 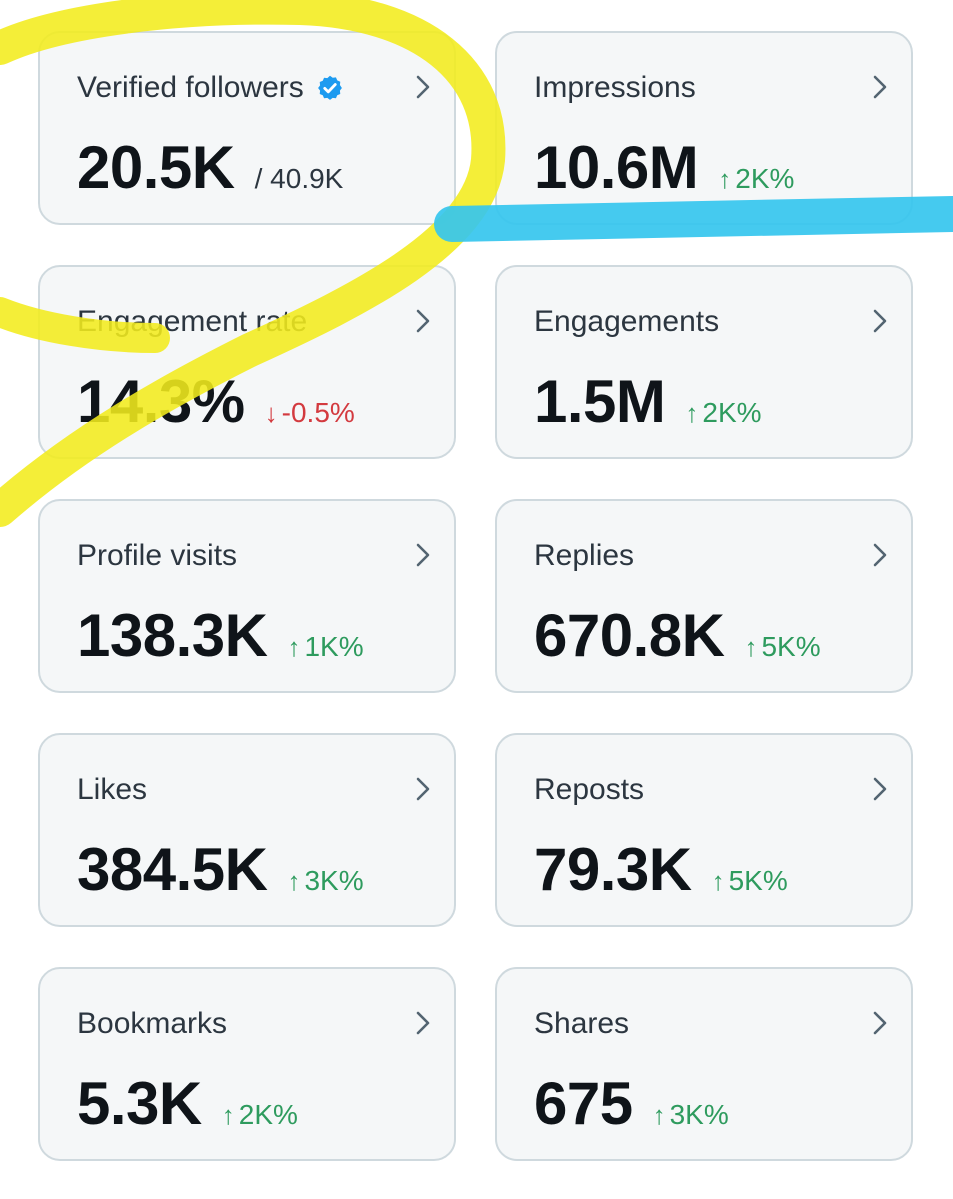 What do you see at coordinates (704, 830) in the screenshot?
I see `reposts-card: Reposts 79.3K ↑ 5K%` at bounding box center [704, 830].